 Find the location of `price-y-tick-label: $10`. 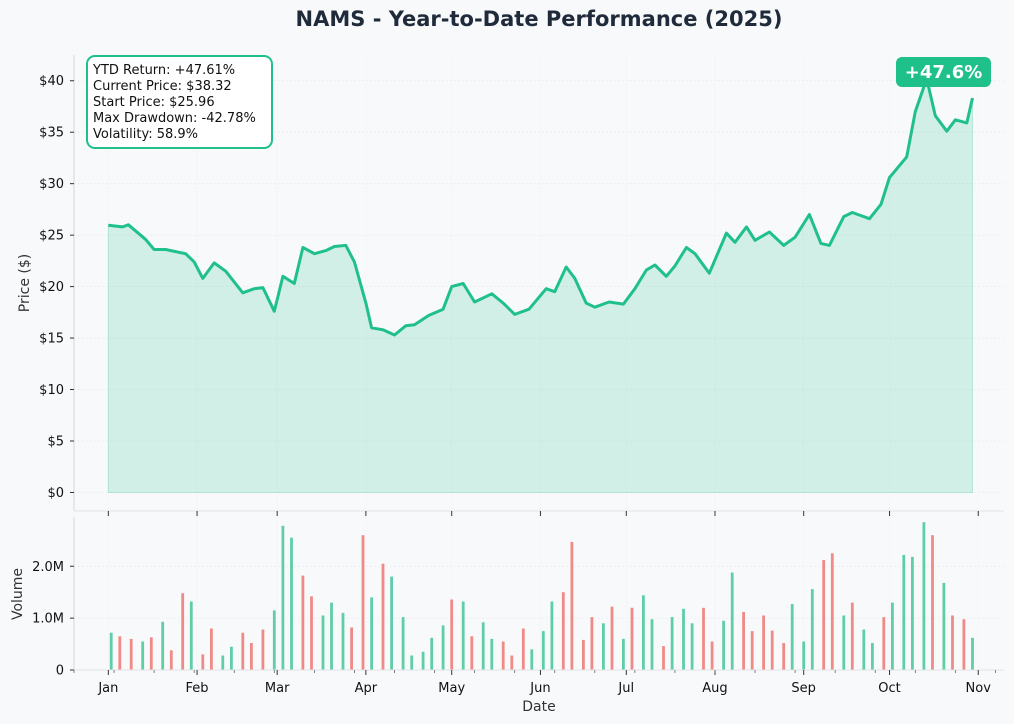

price-y-tick-label: $10 is located at coordinates (51, 390).